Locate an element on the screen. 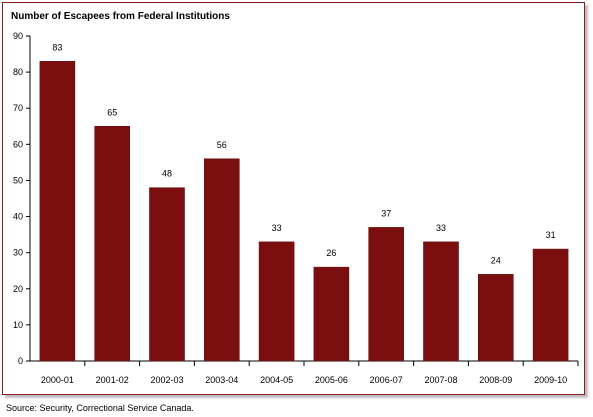  x-tick-label: 2004-05 is located at coordinates (276, 380).